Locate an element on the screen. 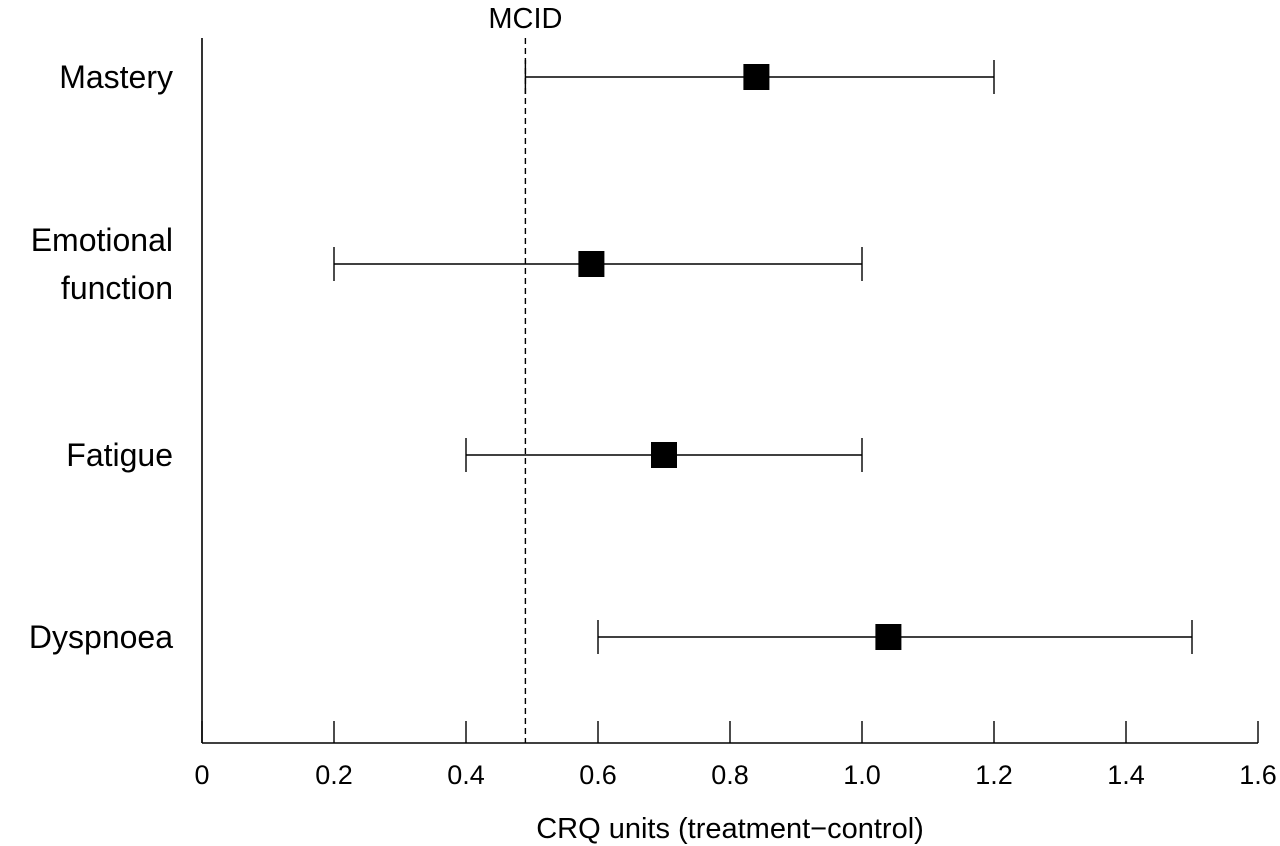  x-tick-label: 1.4 is located at coordinates (1126, 775).